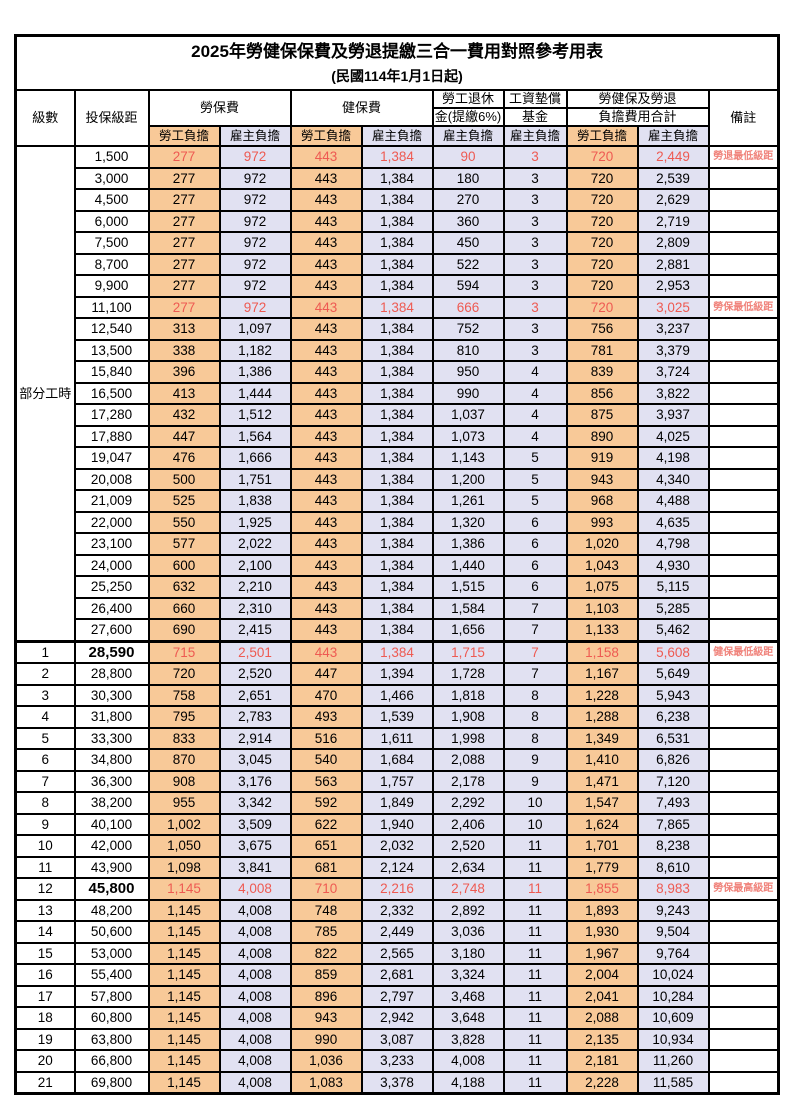  Describe the element at coordinates (45, 1082) in the screenshot. I see `level-cell: 21` at that location.